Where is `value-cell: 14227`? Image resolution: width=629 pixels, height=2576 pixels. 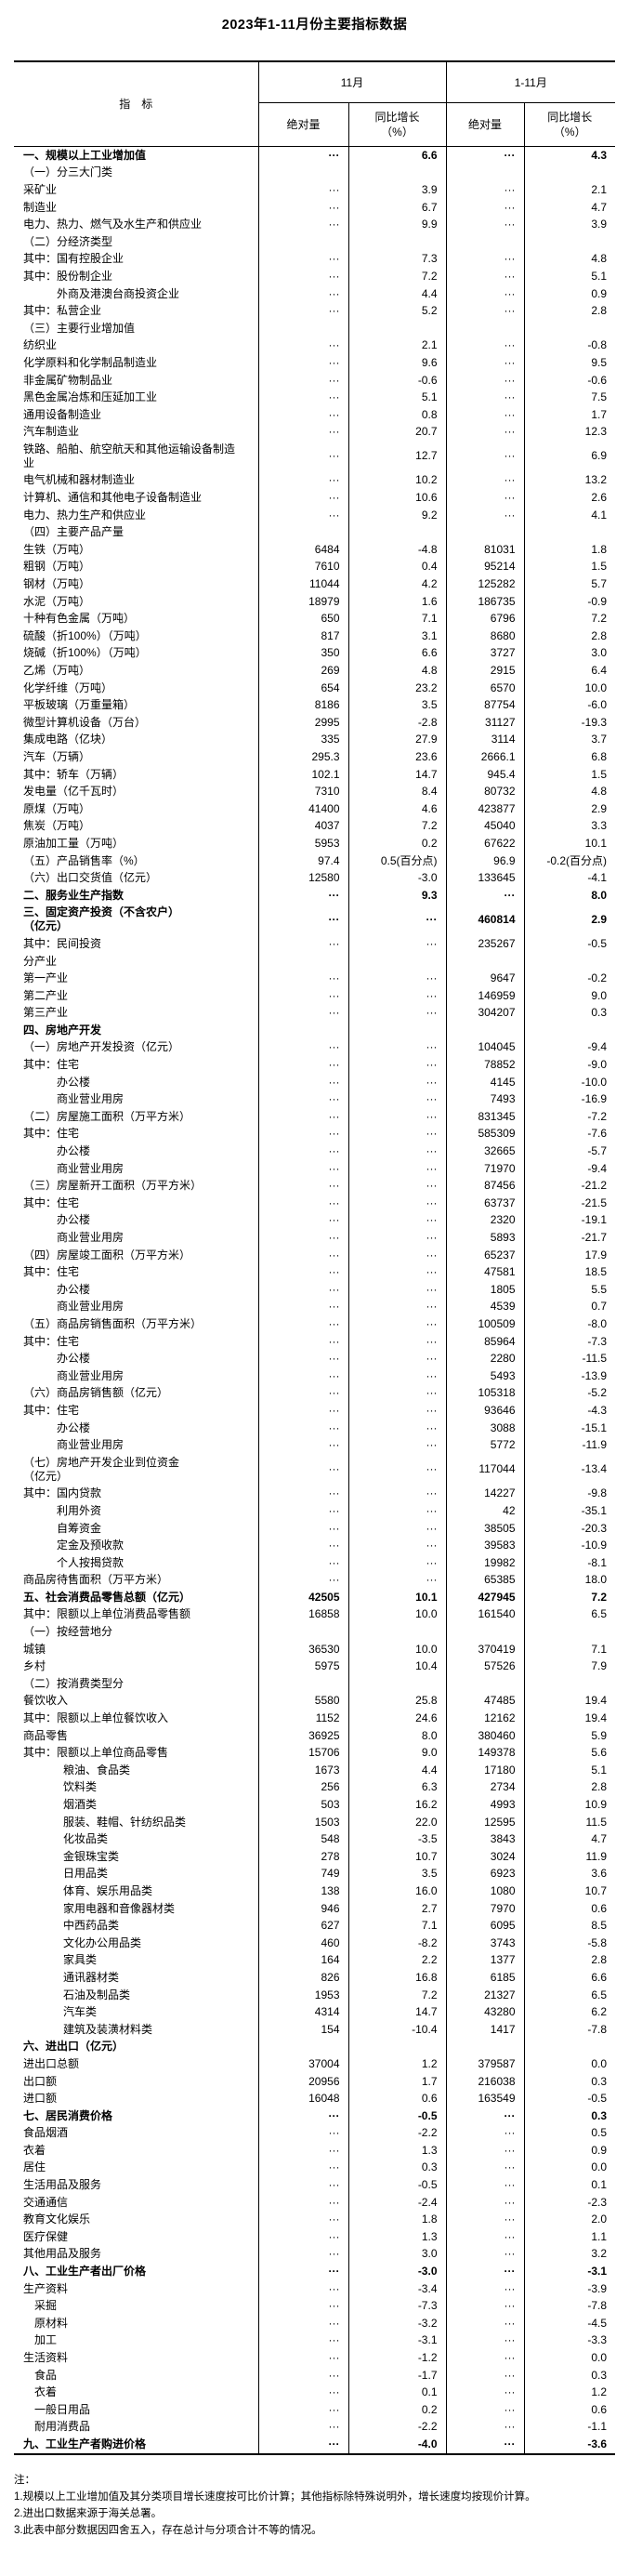 value-cell: 14227 is located at coordinates (484, 1494).